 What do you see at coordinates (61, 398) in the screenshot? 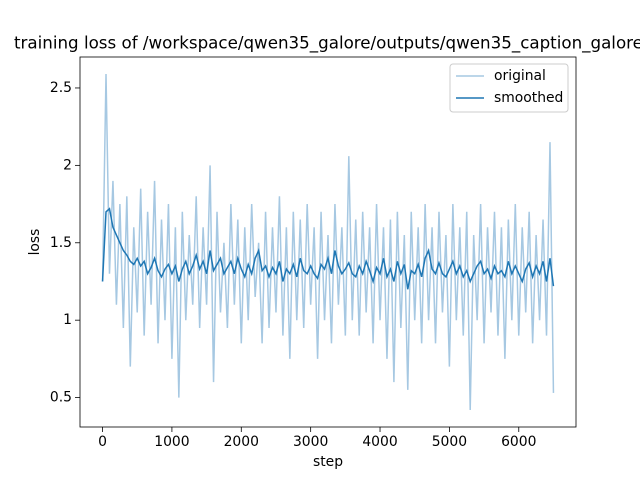
I see `y-tick-label: 0.5` at bounding box center [61, 398].